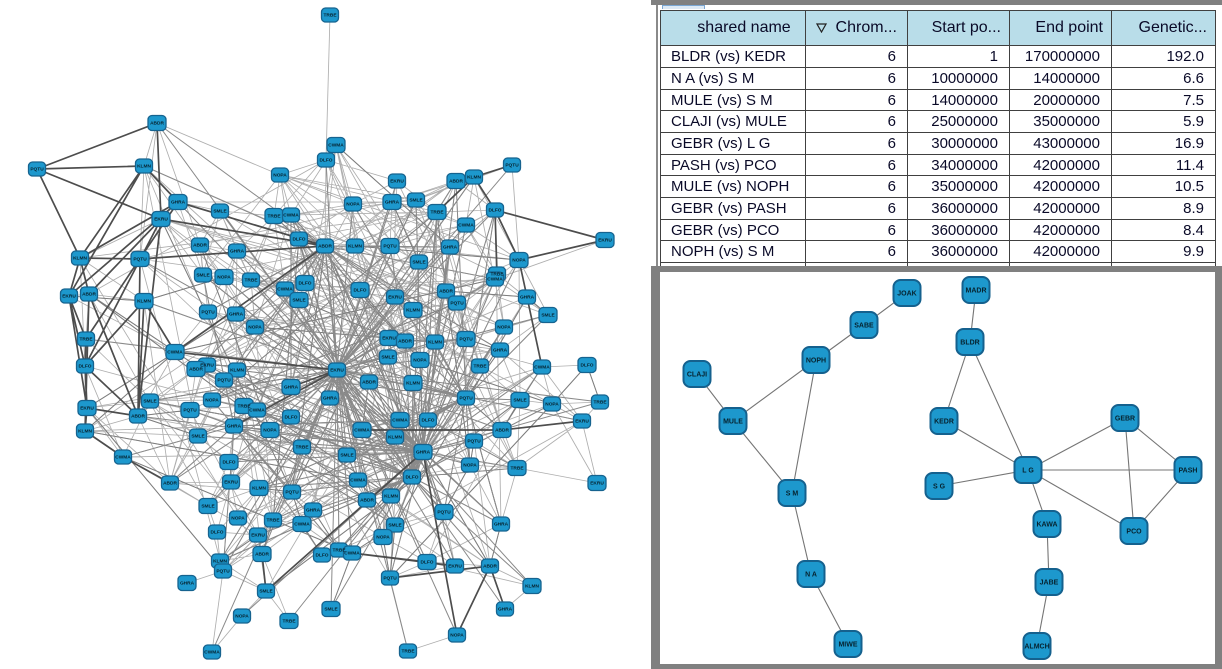 This screenshot has width=1222, height=669. What do you see at coordinates (847, 645) in the screenshot?
I see `svg-text: MIWE` at bounding box center [847, 645].